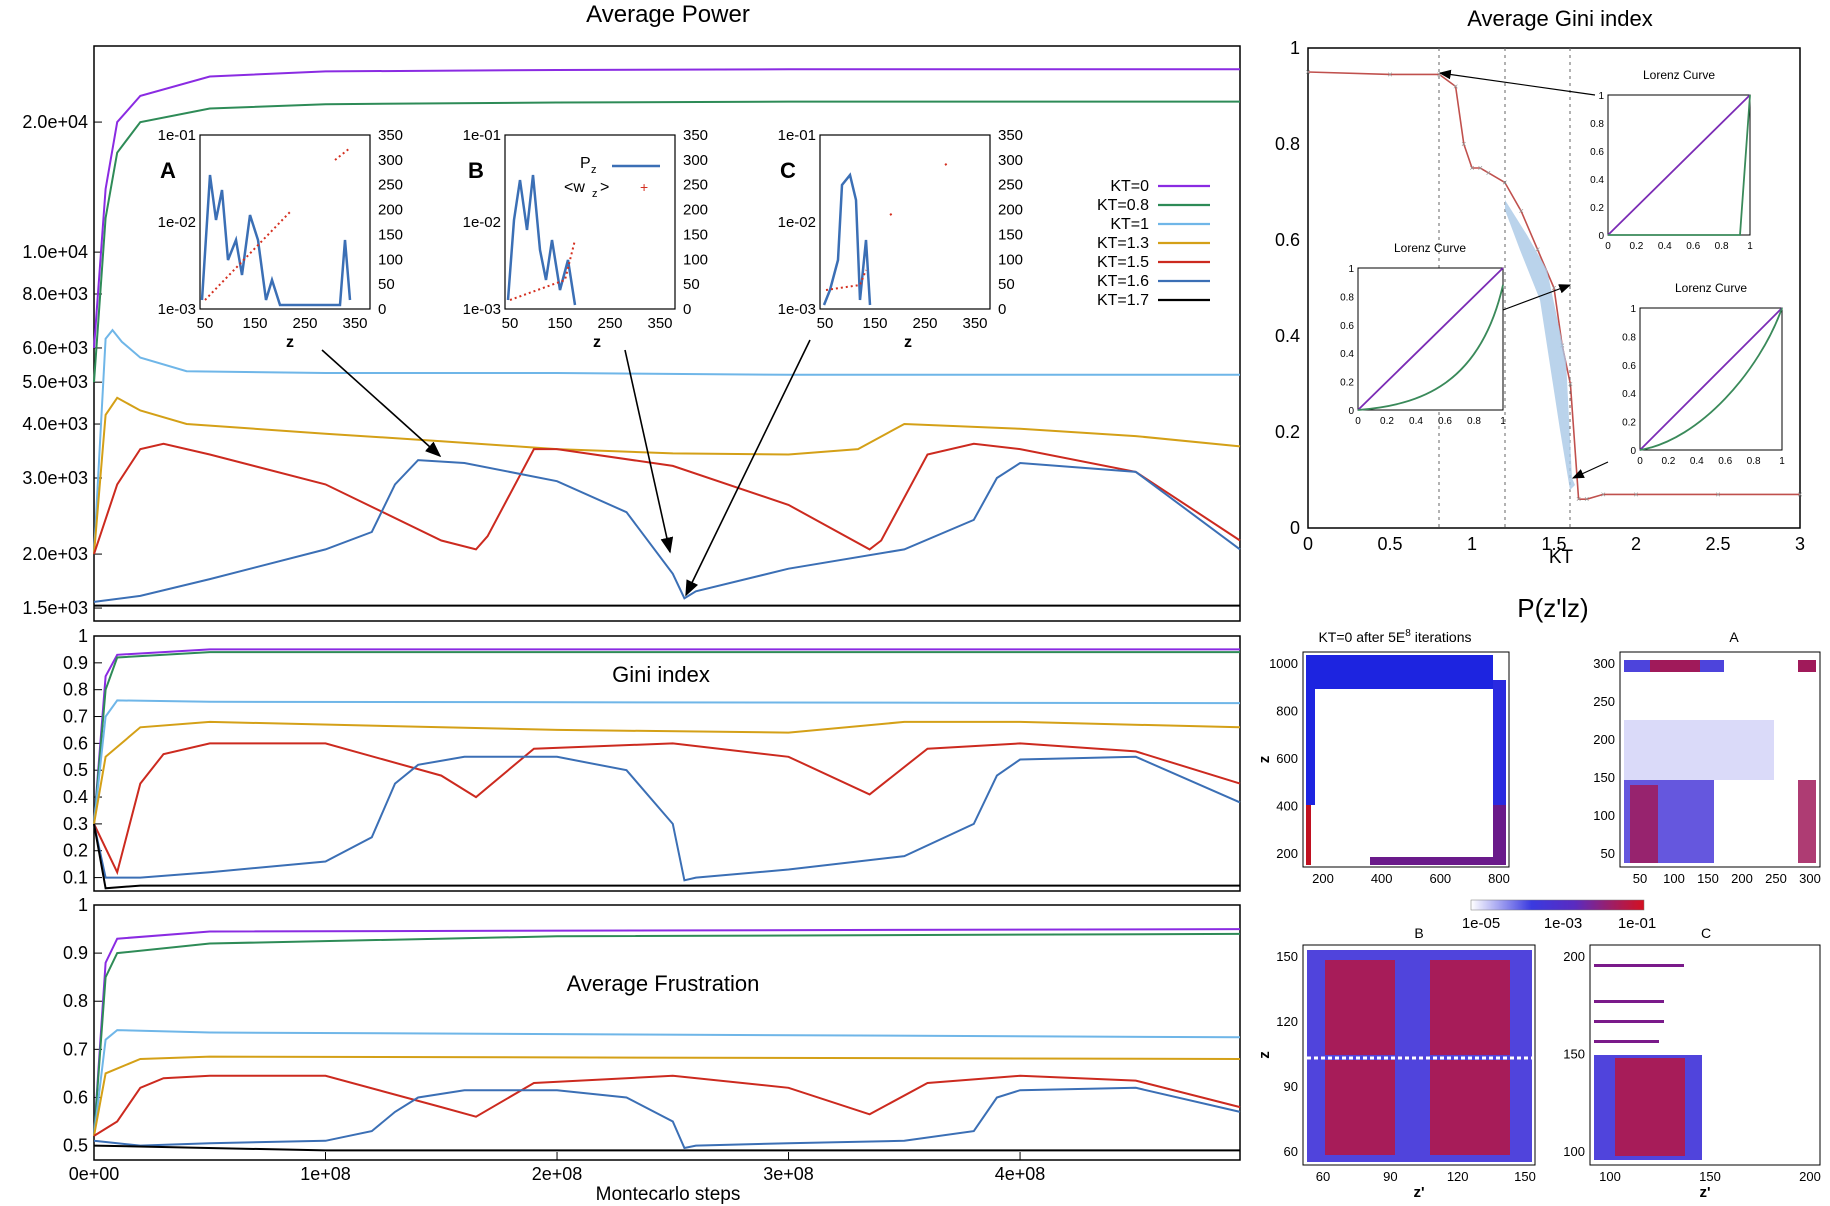  I want to click on lorenz-inset-1-title: Lorenz Curve, so click(1679, 75).